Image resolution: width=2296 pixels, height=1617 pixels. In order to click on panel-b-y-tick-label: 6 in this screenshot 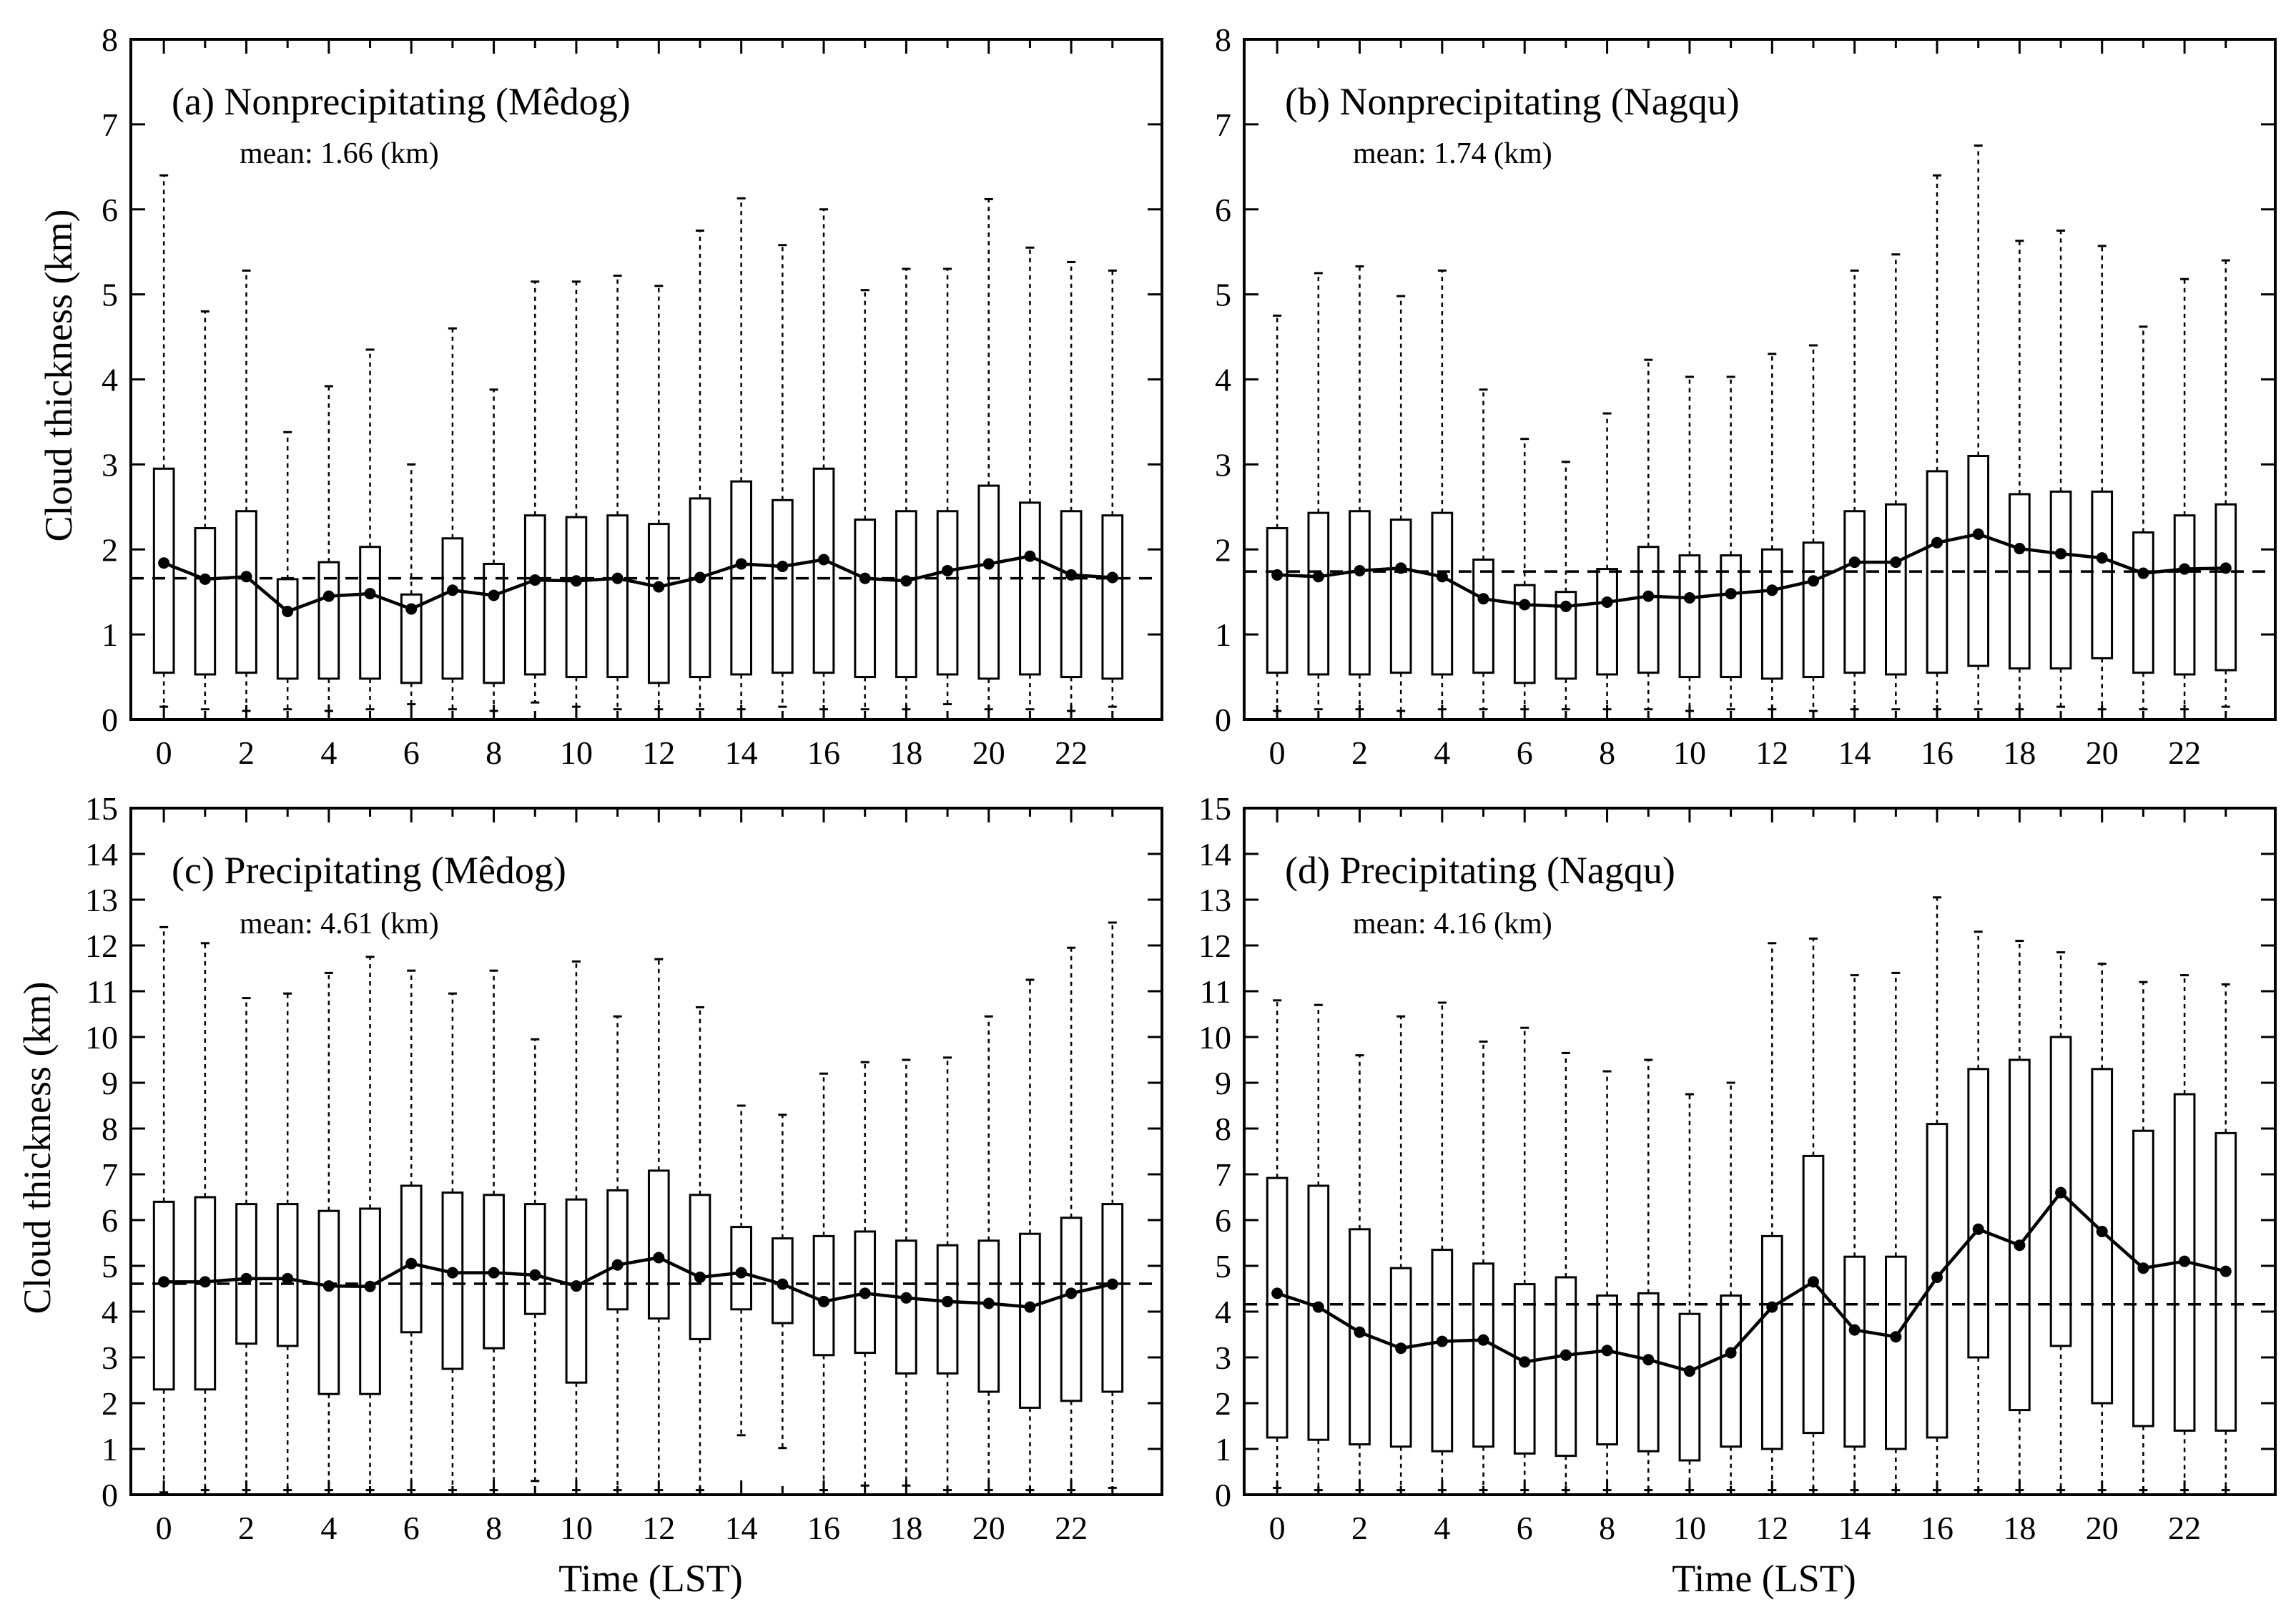, I will do `click(1223, 210)`.